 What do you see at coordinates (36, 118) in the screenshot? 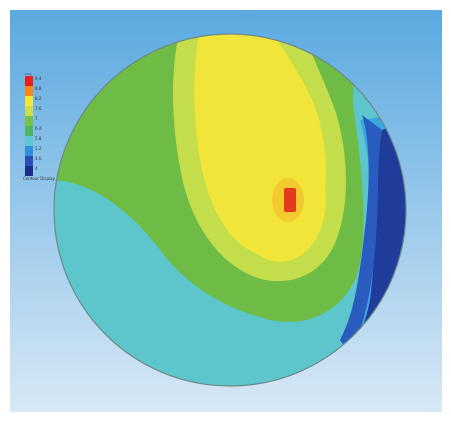
I see `legend-label: 7` at bounding box center [36, 118].